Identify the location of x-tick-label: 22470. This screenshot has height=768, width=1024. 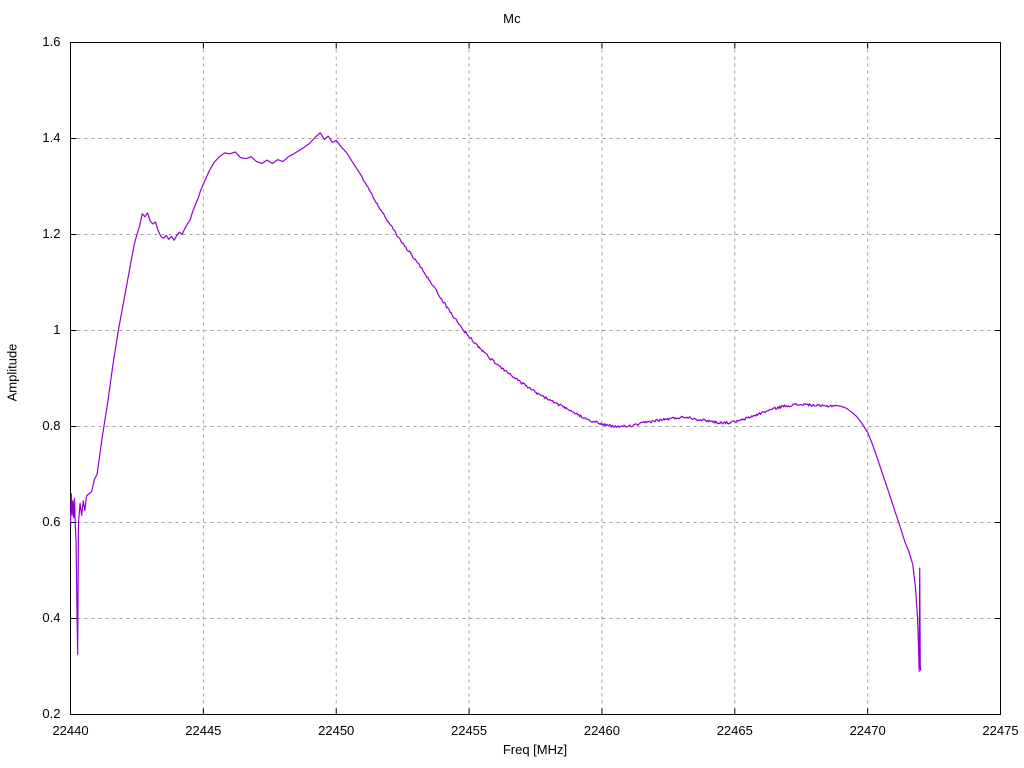
(867, 730).